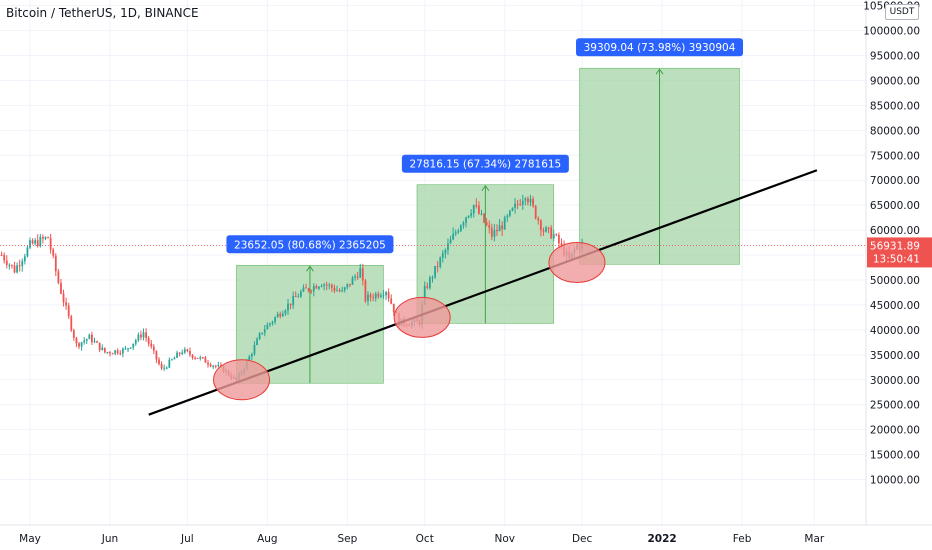  I want to click on symbol-title: Bitcoin / TetherUS, 1D, BINANCE, so click(102, 13).